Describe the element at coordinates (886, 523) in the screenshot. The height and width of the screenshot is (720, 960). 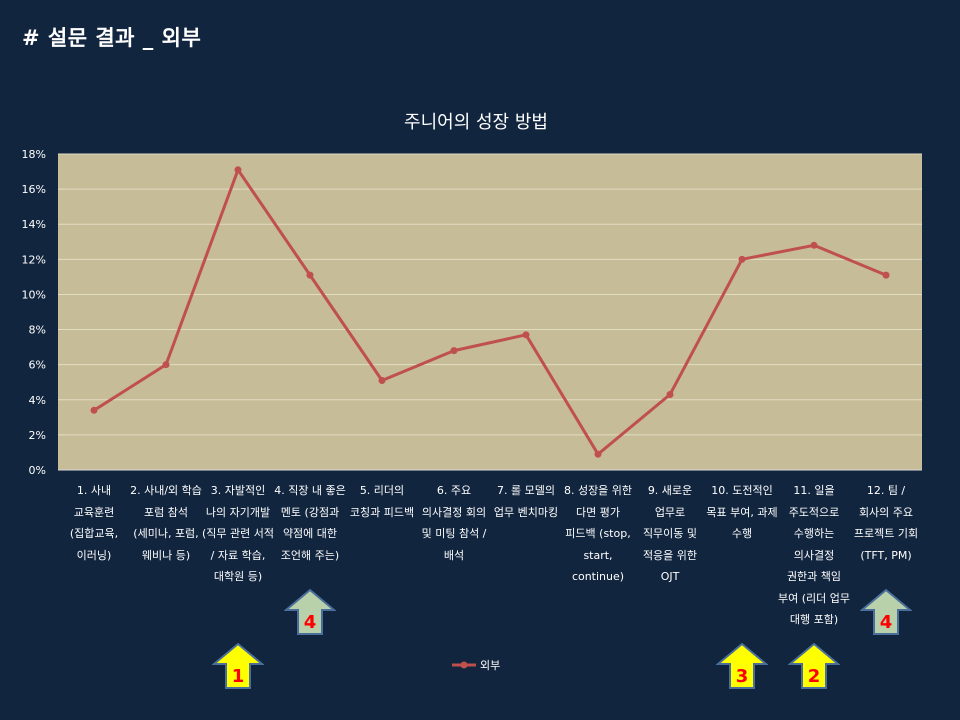
I see `x-tick-label: 12. 팀 / 회사의 주요 프로젝트 기회 (TFT, PM)` at that location.